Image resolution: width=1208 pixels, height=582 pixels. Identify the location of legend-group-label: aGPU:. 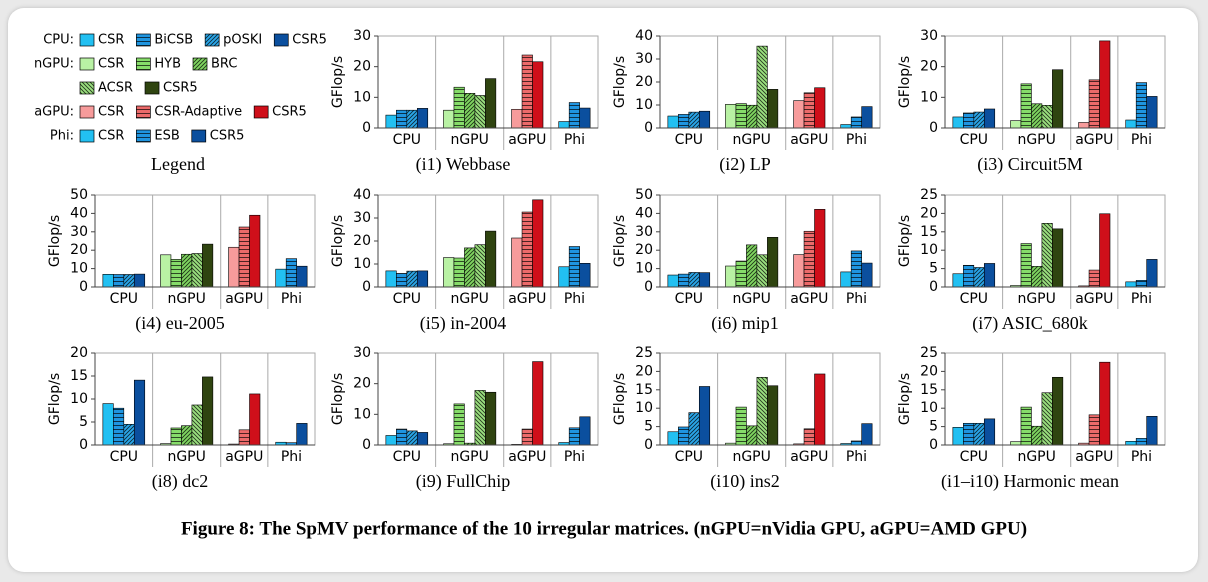
(54, 112).